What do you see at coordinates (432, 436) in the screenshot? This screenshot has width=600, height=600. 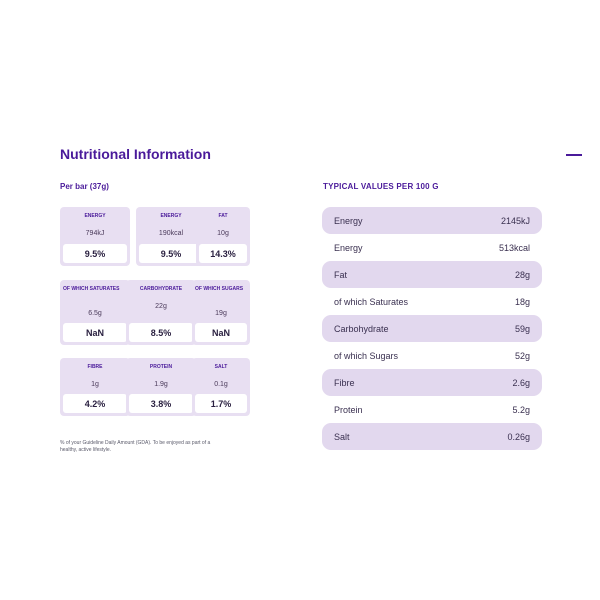 I see `table-row: Salt 0.26g` at bounding box center [432, 436].